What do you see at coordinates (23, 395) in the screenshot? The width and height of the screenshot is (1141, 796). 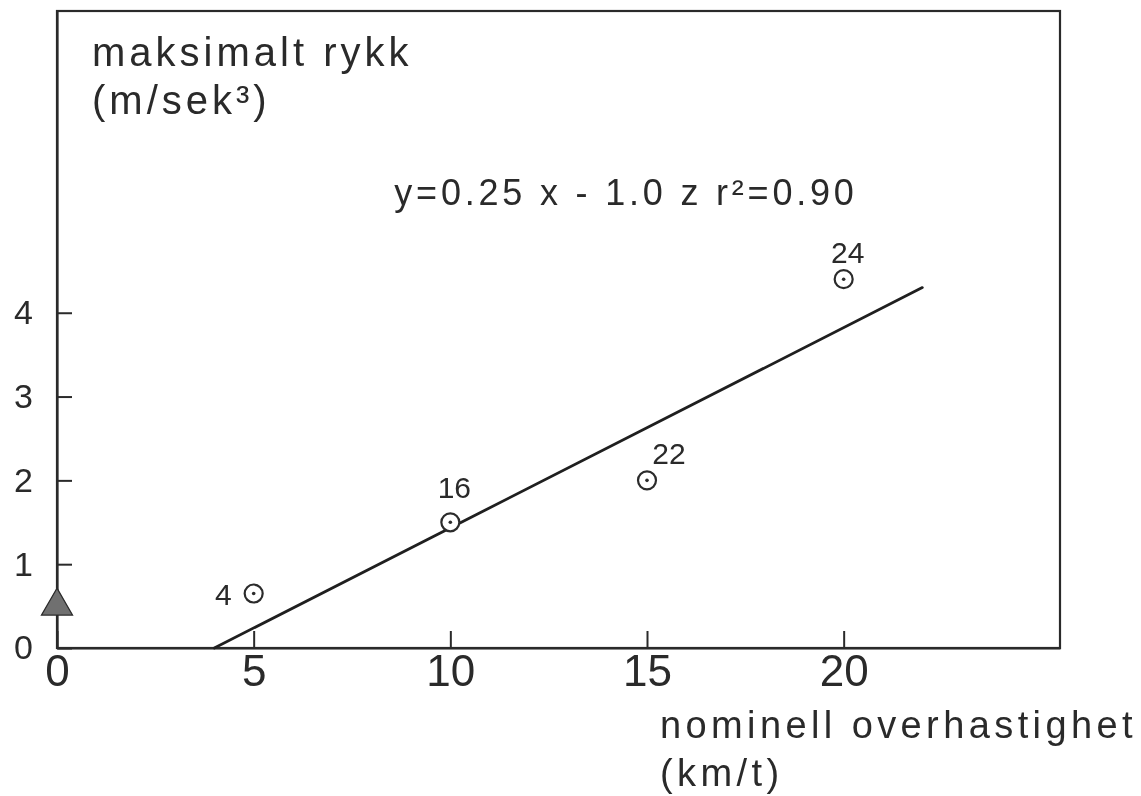 I see `y-tick-label: 3` at bounding box center [23, 395].